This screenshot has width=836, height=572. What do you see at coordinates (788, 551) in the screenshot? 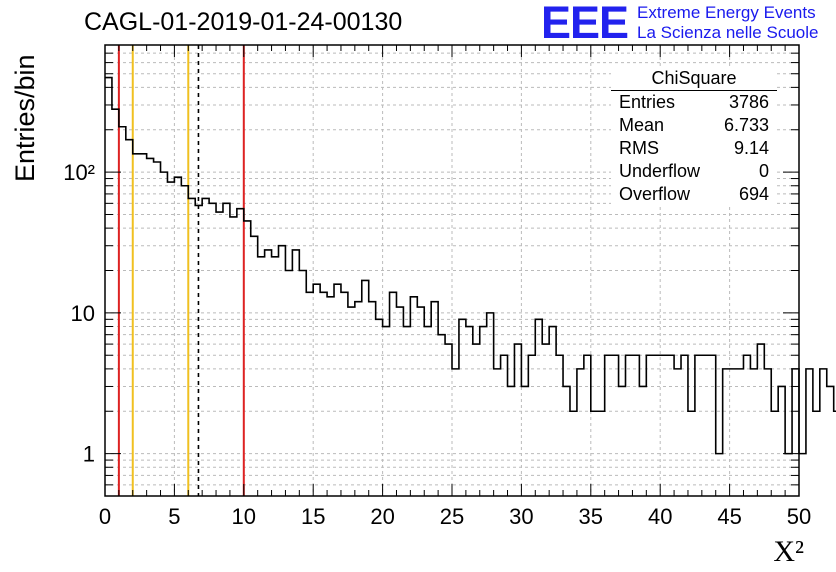
I see `x-axis-label: X²` at bounding box center [788, 551].